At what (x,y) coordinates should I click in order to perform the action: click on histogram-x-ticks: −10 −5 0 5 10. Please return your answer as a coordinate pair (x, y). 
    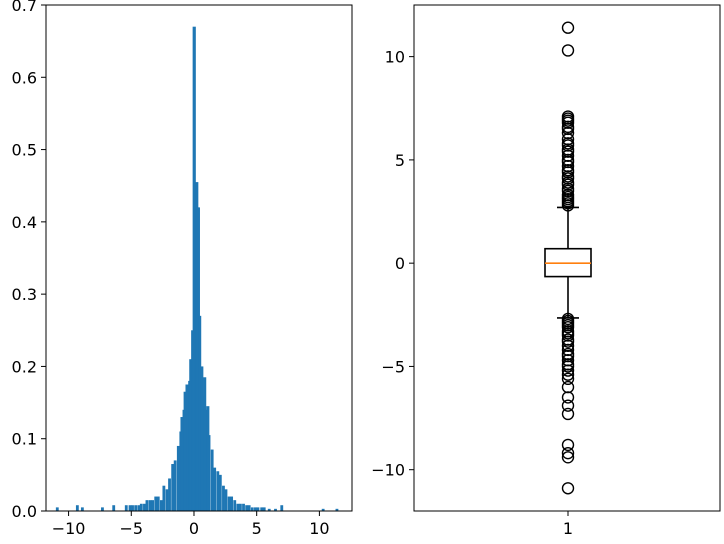
    Looking at the image, I should click on (191, 524).